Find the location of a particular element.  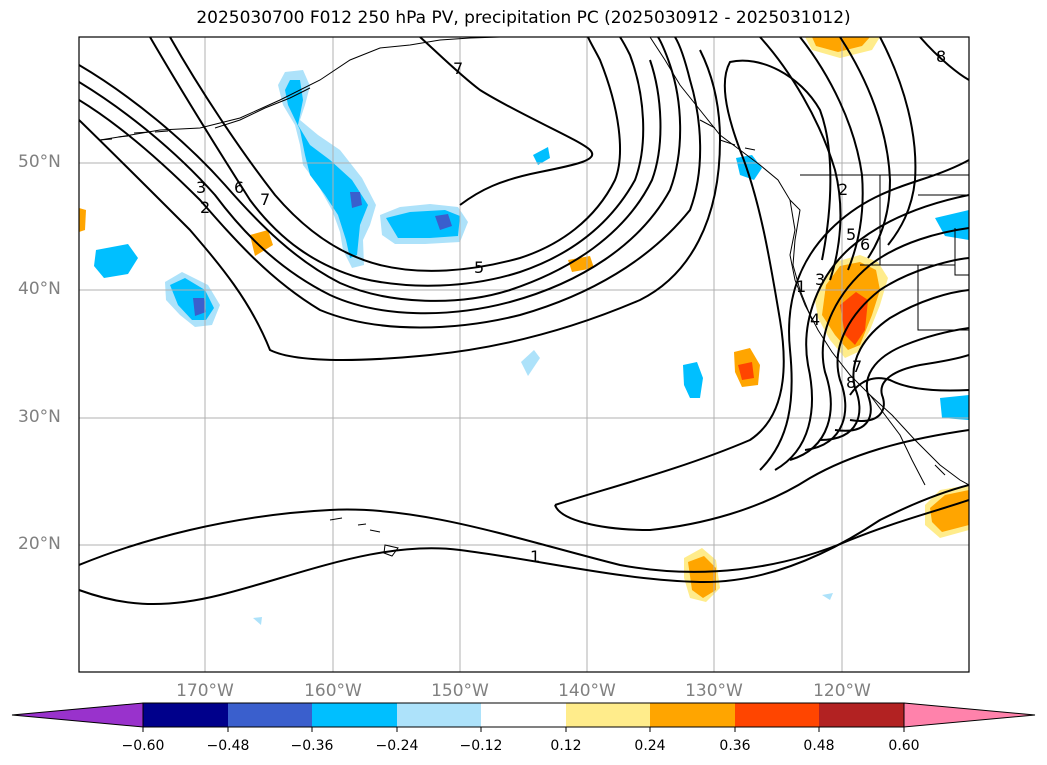

islands-nw-coast is located at coordinates (727, 135).